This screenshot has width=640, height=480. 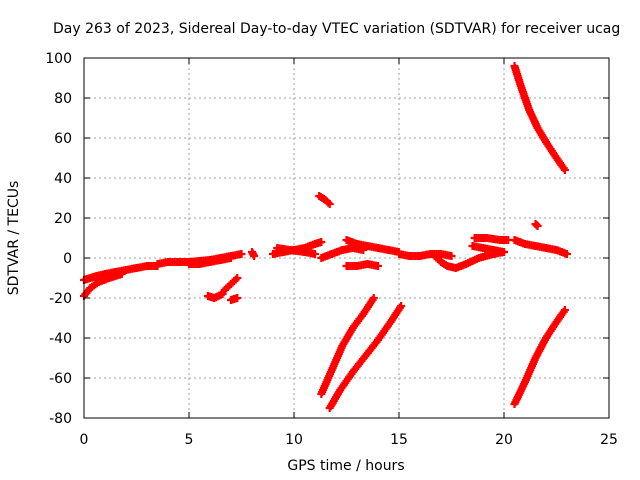 What do you see at coordinates (345, 466) in the screenshot?
I see `x-axis-title: GPS time / hours` at bounding box center [345, 466].